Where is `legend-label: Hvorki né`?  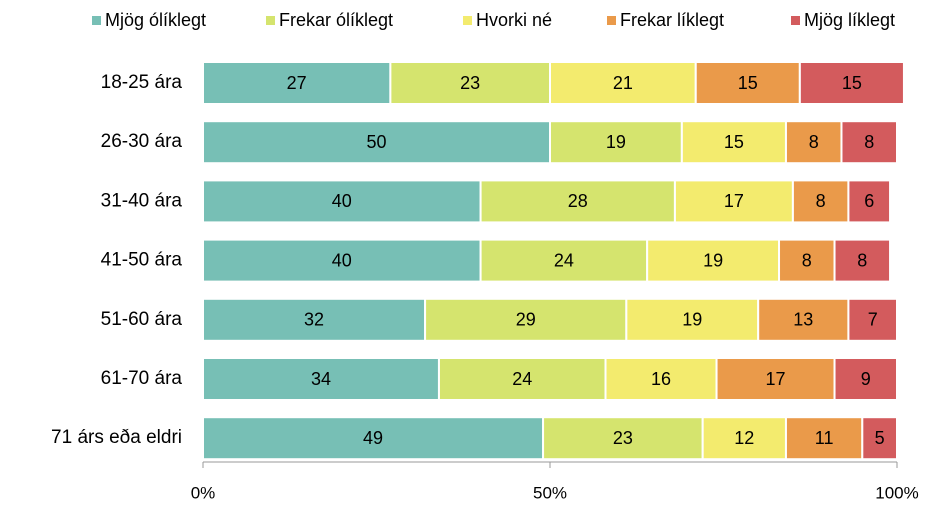 legend-label: Hvorki né is located at coordinates (514, 20).